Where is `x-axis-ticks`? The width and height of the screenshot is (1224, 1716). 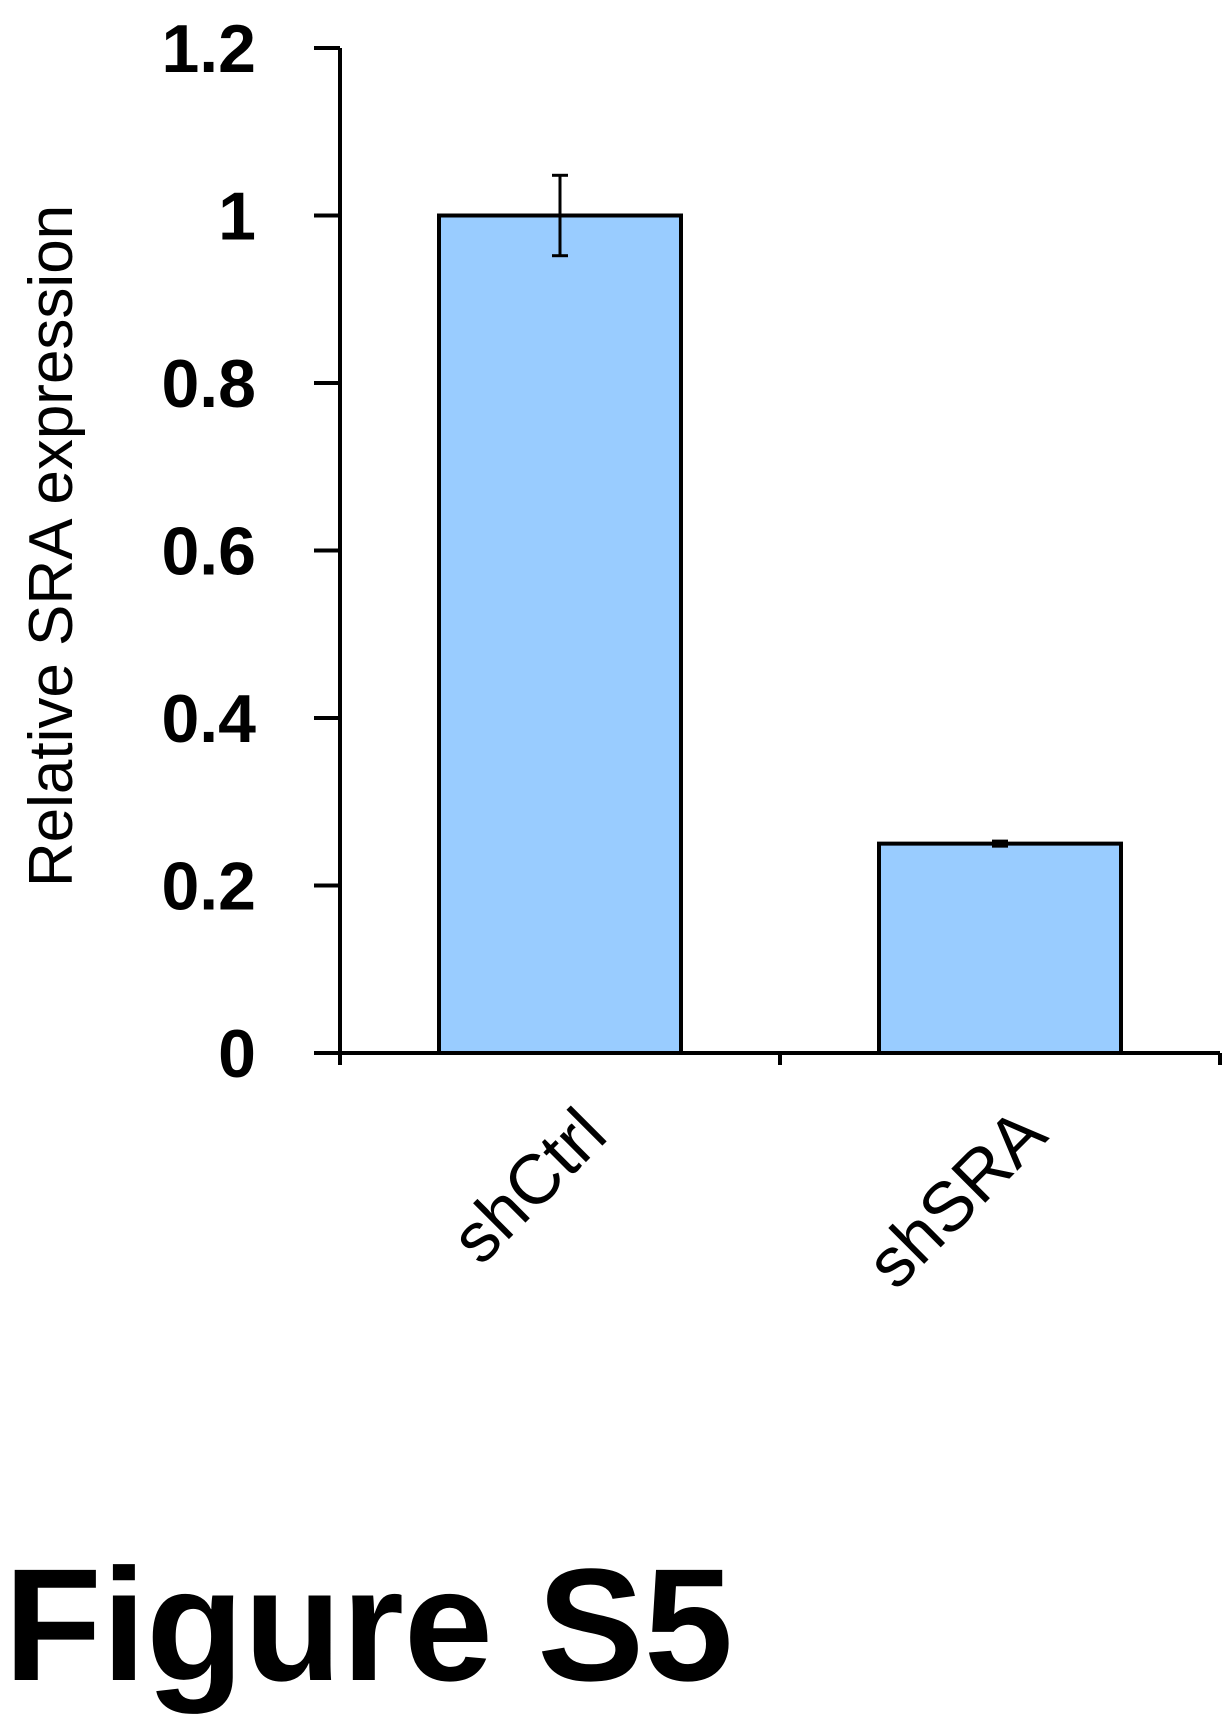
x-axis-ticks is located at coordinates (780, 1059).